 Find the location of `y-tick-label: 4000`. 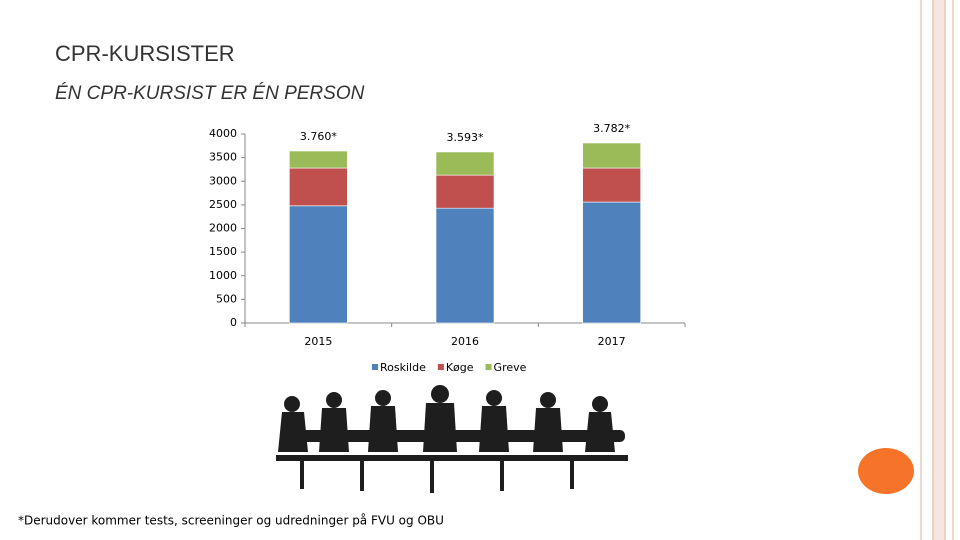

y-tick-label: 4000 is located at coordinates (223, 133).